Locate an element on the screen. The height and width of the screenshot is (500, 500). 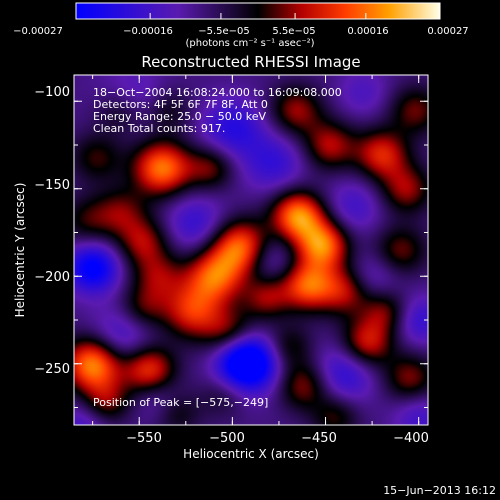
y-tick-label: −100 is located at coordinates (52, 92).